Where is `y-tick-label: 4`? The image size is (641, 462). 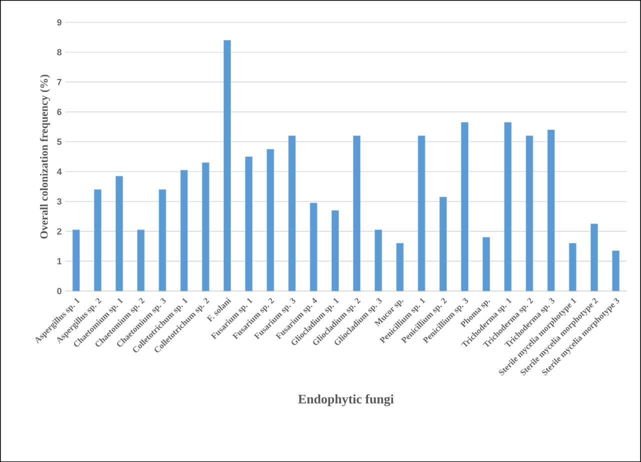
y-tick-label: 4 is located at coordinates (59, 171).